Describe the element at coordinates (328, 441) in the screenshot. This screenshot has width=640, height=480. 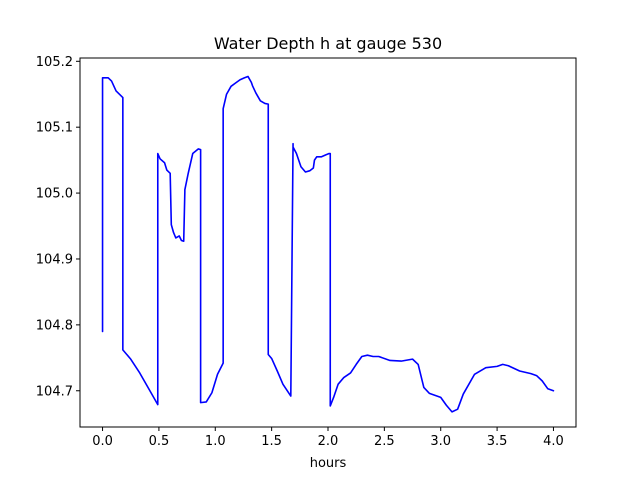
I see `x-tick-label: 2.0` at that location.